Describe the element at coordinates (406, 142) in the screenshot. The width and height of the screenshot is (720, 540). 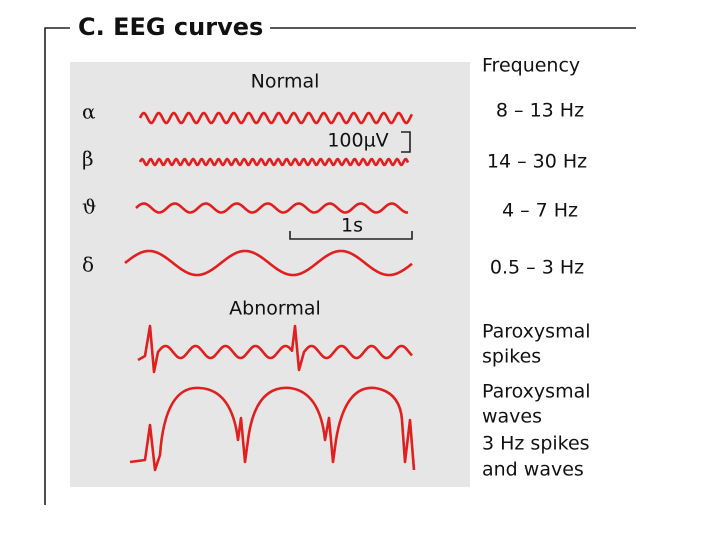
I see `voltage-bracket` at that location.